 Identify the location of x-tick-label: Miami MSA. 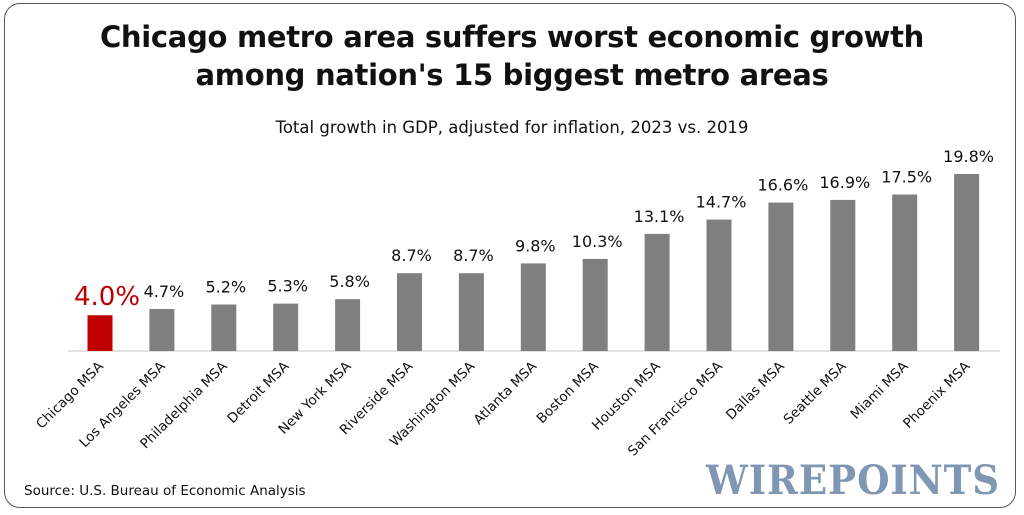
(879, 390).